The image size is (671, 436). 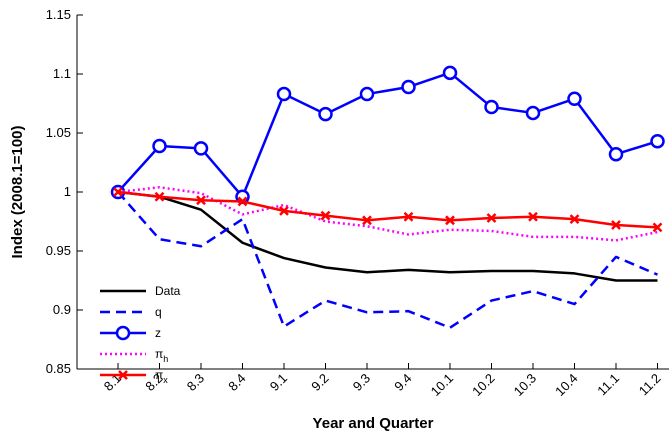 I want to click on legend-entry: z, so click(x=130, y=333).